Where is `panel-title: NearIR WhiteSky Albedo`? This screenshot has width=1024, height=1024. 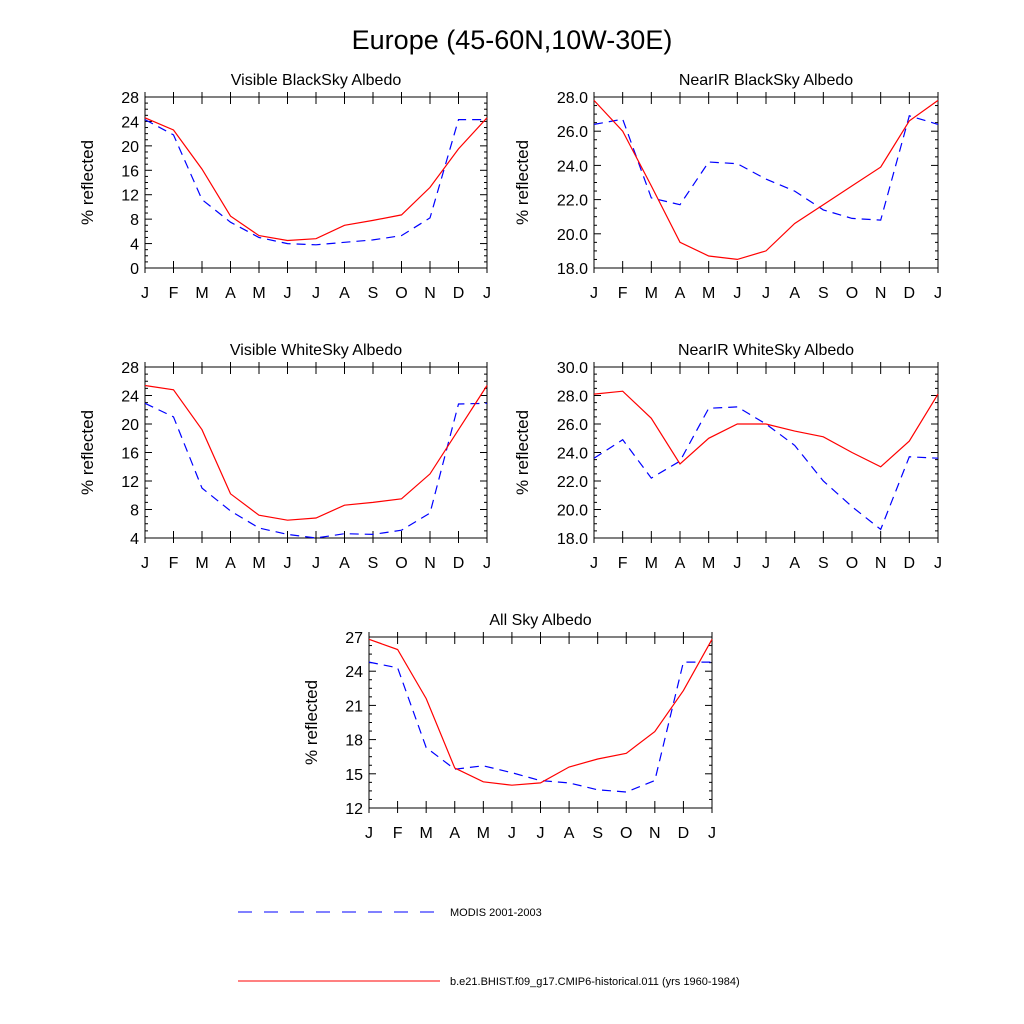 panel-title: NearIR WhiteSky Albedo is located at coordinates (766, 350).